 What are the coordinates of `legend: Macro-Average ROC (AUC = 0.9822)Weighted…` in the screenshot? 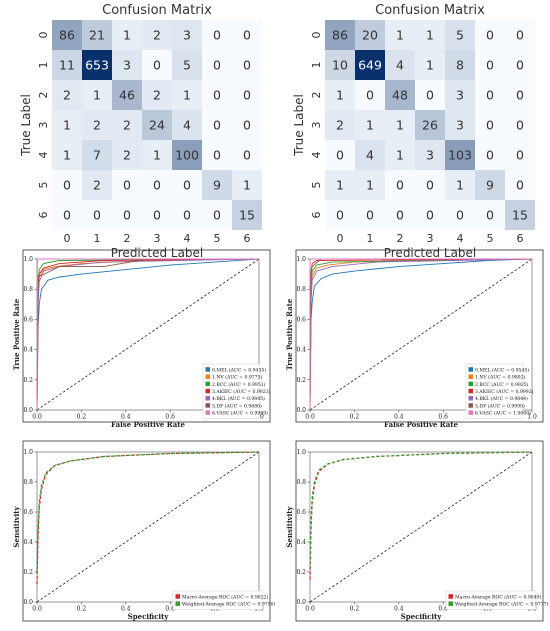 It's located at (224, 600).